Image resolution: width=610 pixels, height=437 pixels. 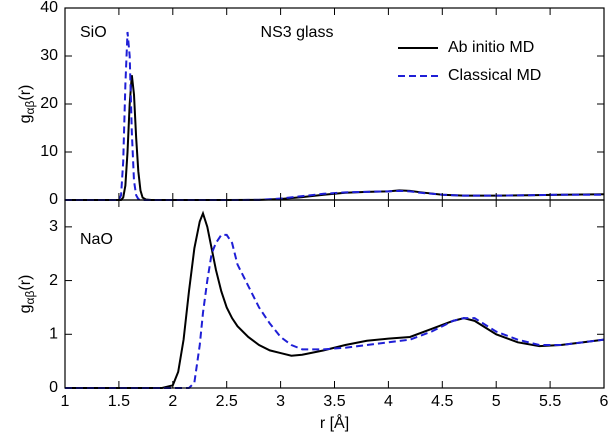 I want to click on y-tick-label: 30, so click(x=49, y=55).